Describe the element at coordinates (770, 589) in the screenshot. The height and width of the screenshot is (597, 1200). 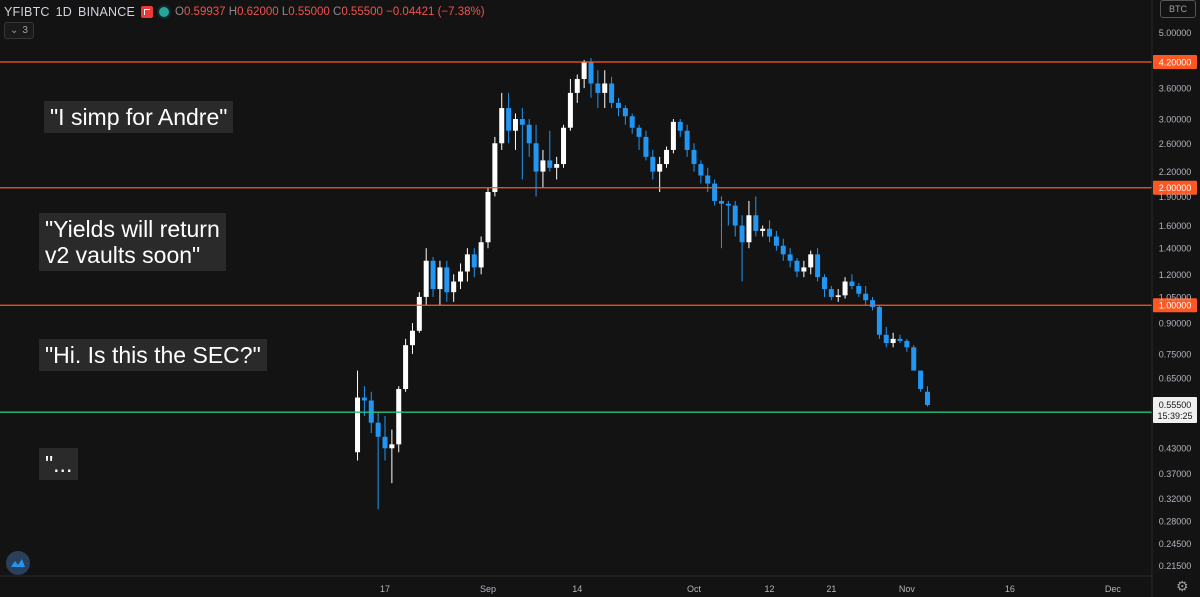
I see `time-tick-label: 12` at that location.